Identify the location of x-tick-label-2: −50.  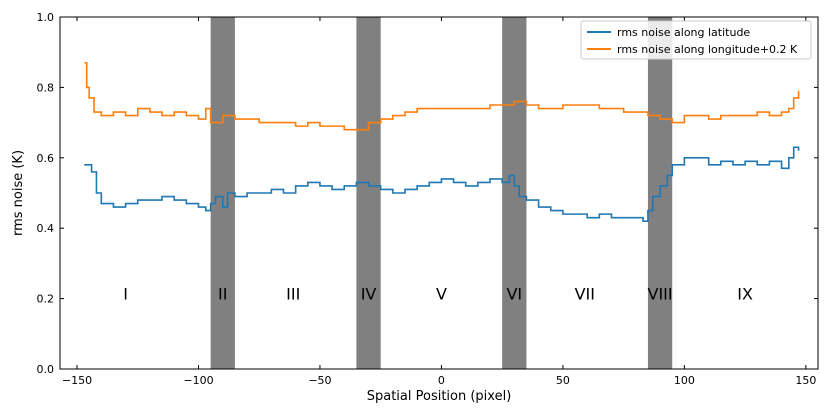
(319, 380).